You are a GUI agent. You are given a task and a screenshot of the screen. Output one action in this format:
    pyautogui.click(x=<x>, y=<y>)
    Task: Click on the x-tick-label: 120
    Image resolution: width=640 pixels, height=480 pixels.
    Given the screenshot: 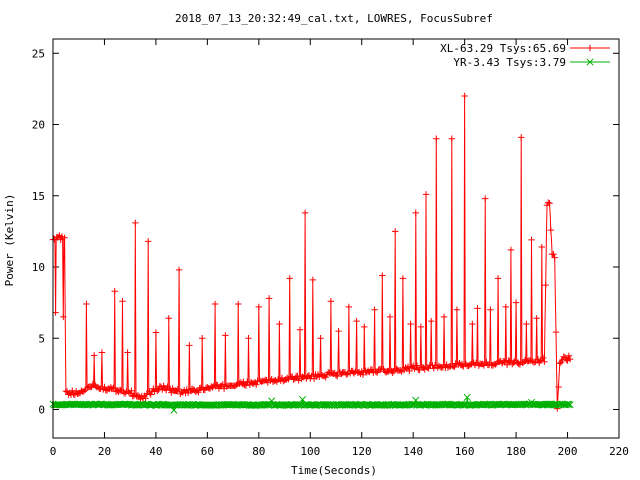 What is the action you would take?
    pyautogui.click(x=362, y=451)
    